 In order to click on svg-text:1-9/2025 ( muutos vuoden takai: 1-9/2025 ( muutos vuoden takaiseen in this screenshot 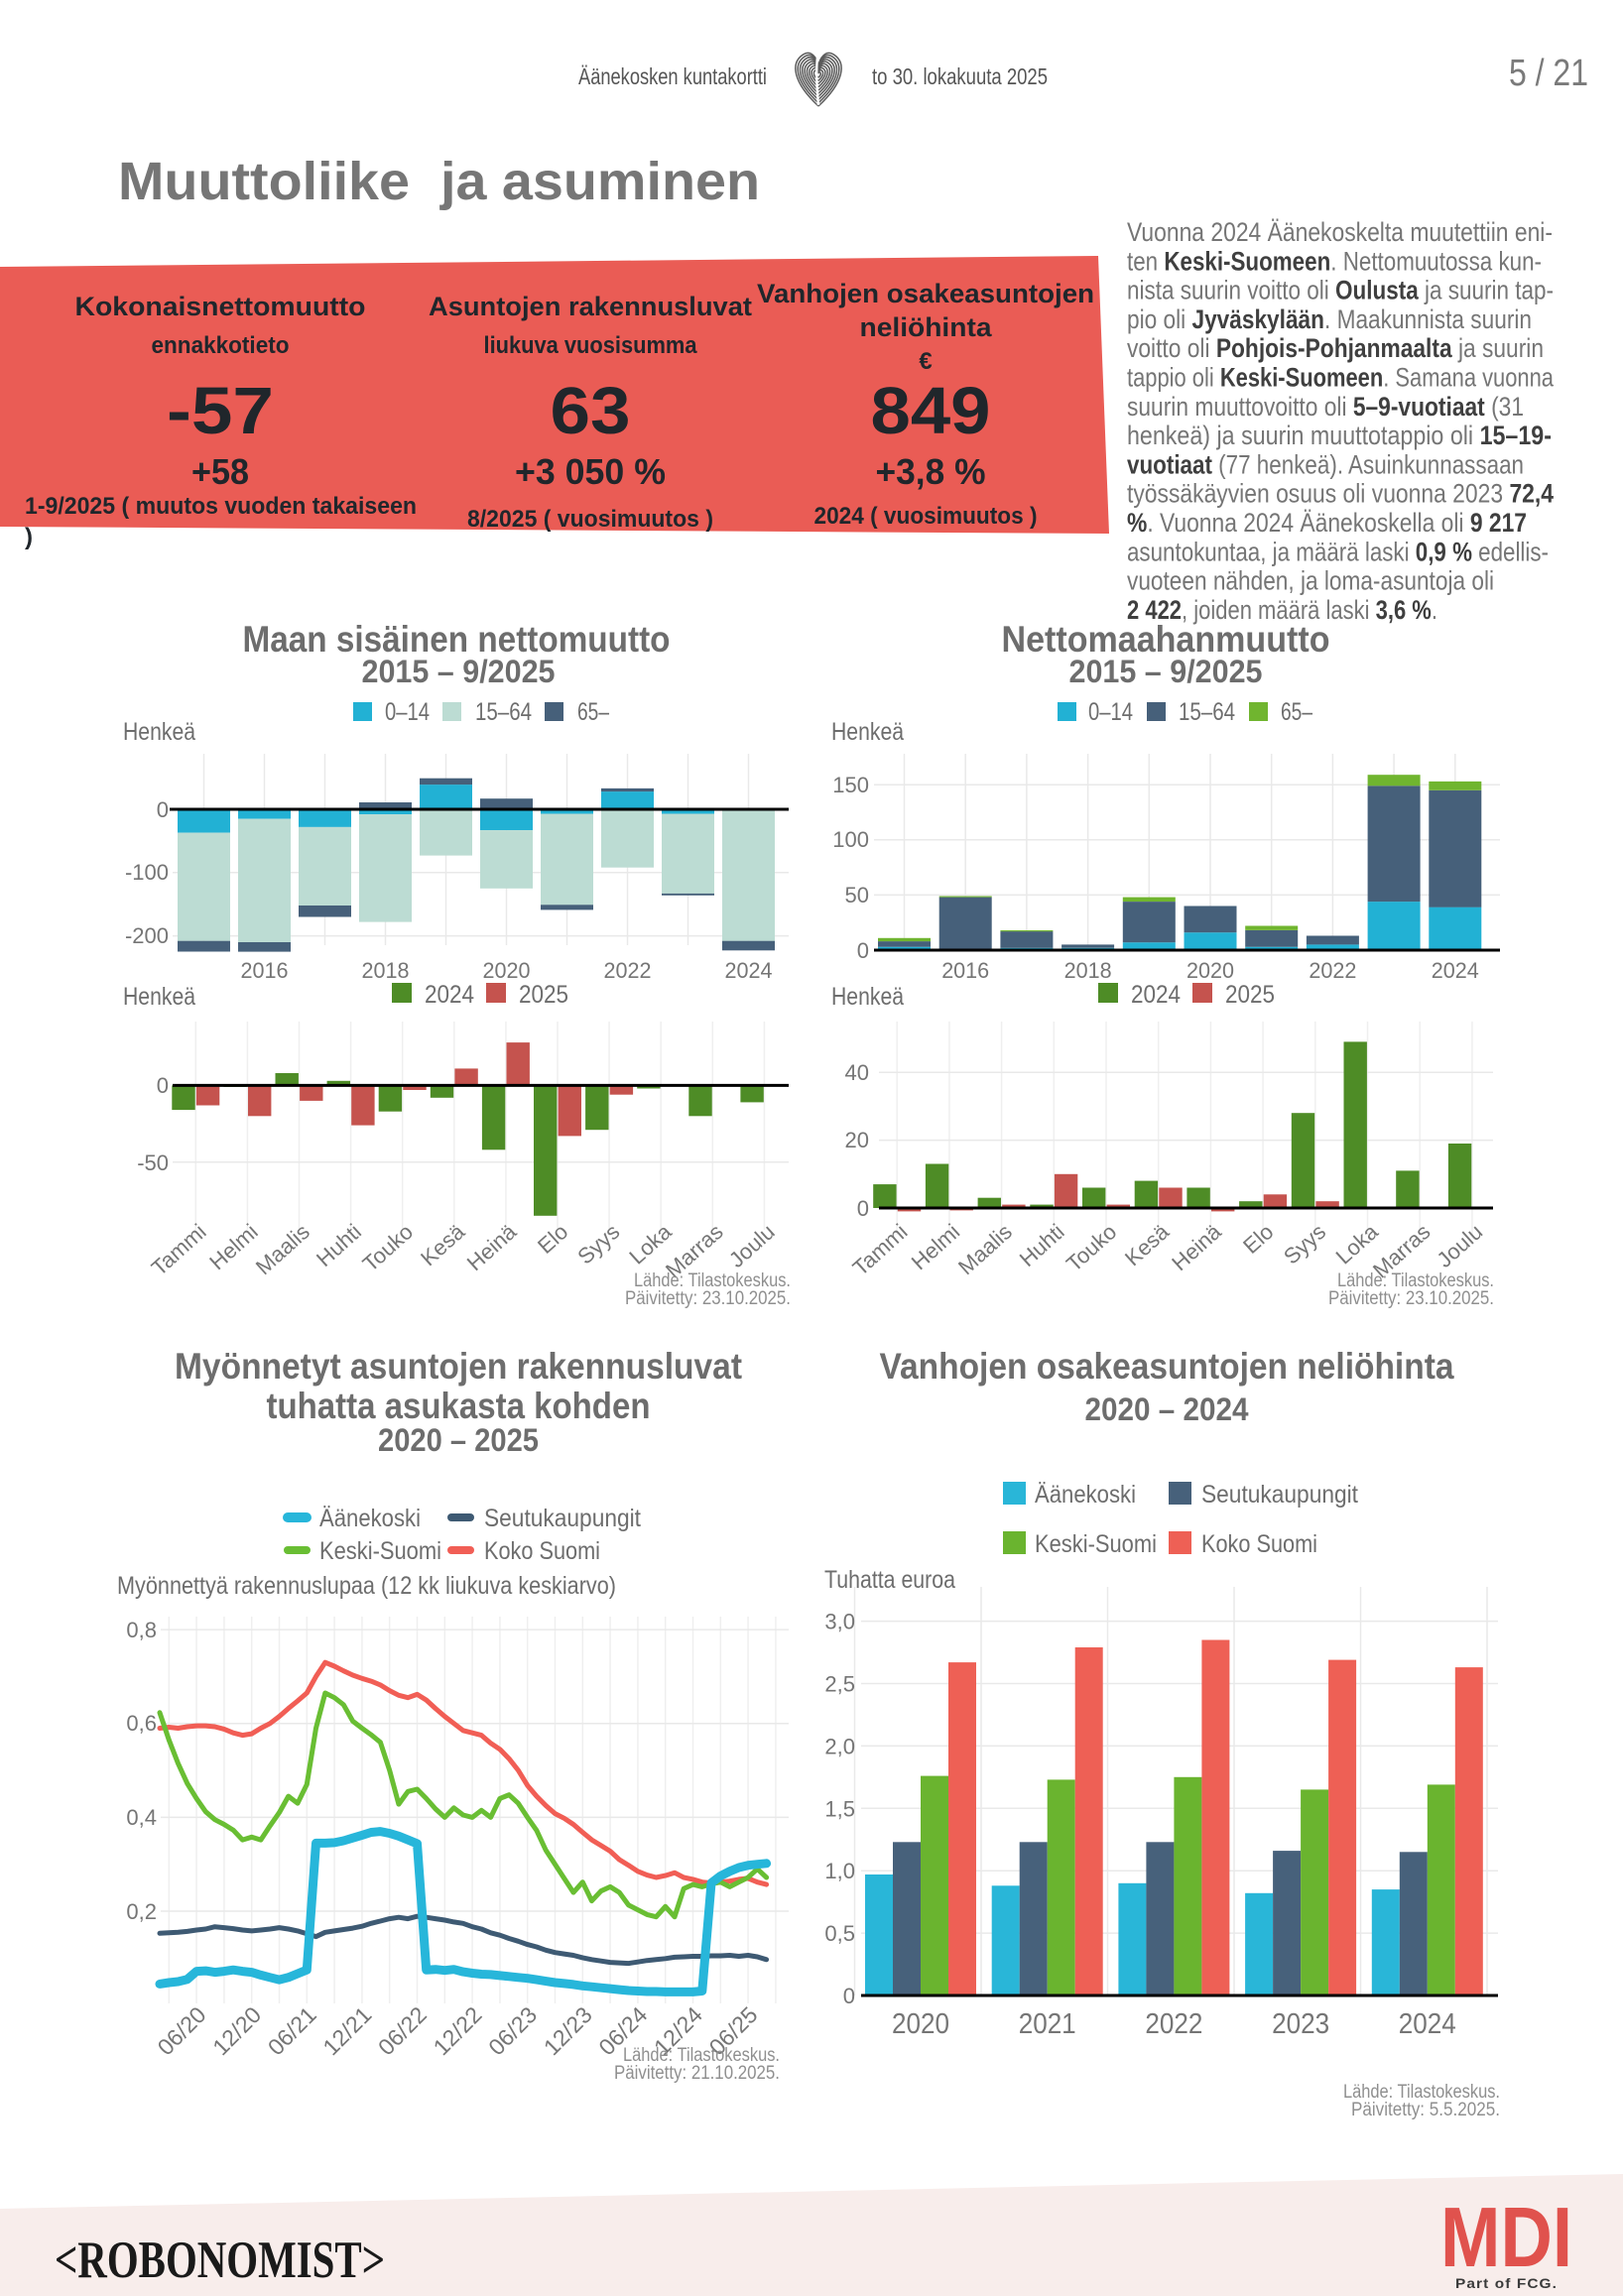, I will do `click(221, 506)`.